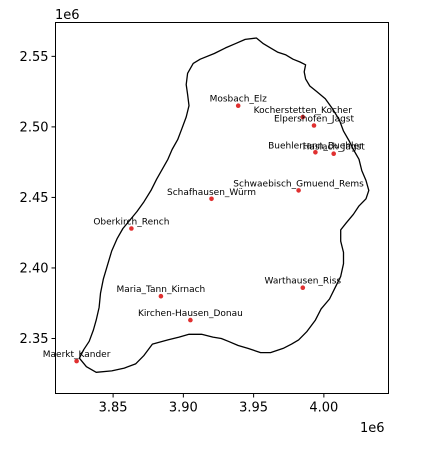 The width and height of the screenshot is (432, 456). What do you see at coordinates (131, 223) in the screenshot?
I see `point-label: Oberkirch_Rench` at bounding box center [131, 223].